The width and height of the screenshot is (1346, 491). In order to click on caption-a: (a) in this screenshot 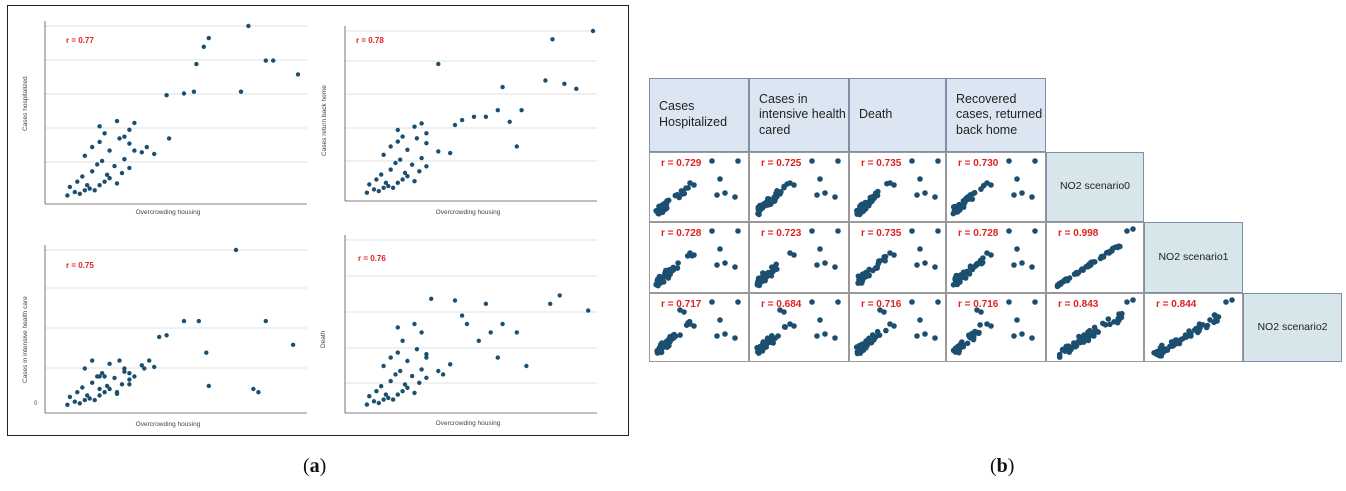, I will do `click(315, 466)`.